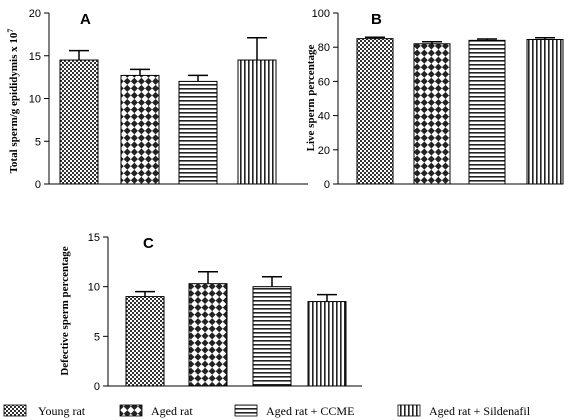  Describe the element at coordinates (321, 14) in the screenshot. I see `y-tick-label-b-5: 100` at that location.